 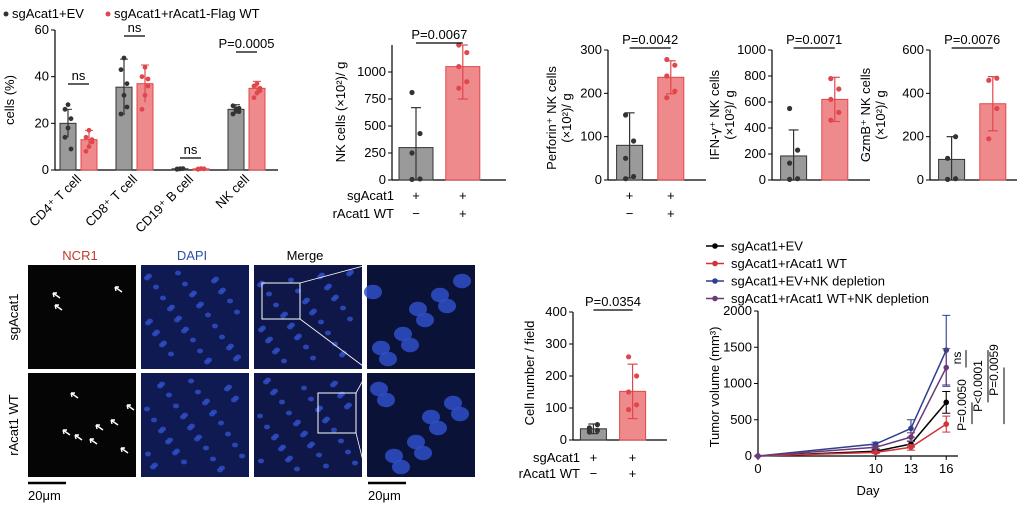 What do you see at coordinates (591, 136) in the screenshot?
I see `y-tick-label: 100` at bounding box center [591, 136].